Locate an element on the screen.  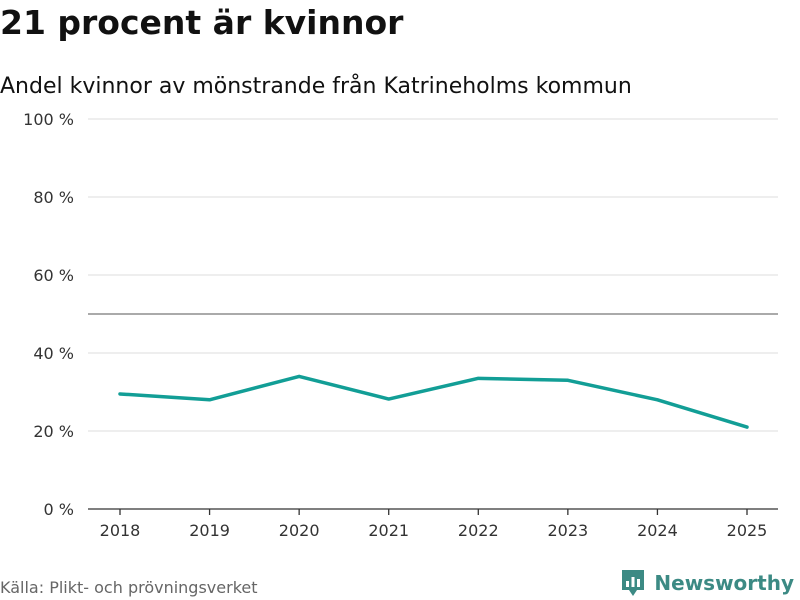
x-tick-label: 2020 is located at coordinates (299, 530).